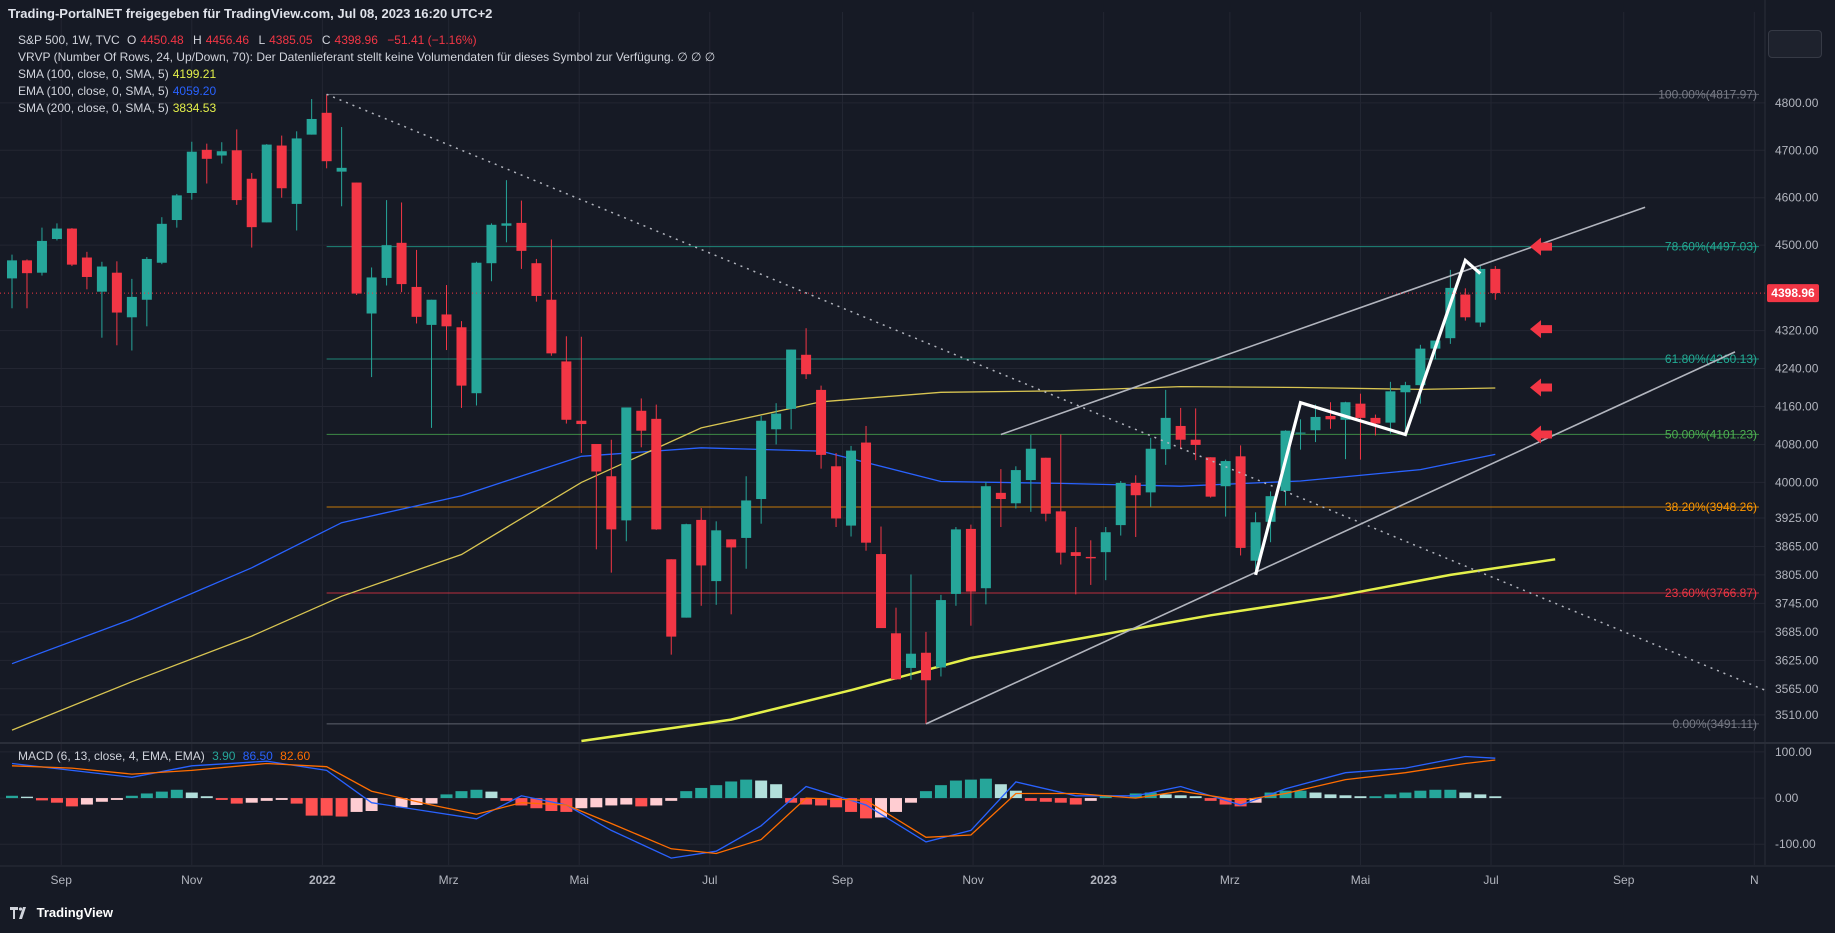 This screenshot has height=933, width=1835. Describe the element at coordinates (1797, 575) in the screenshot. I see `price-tick-label: 3805.00` at that location.